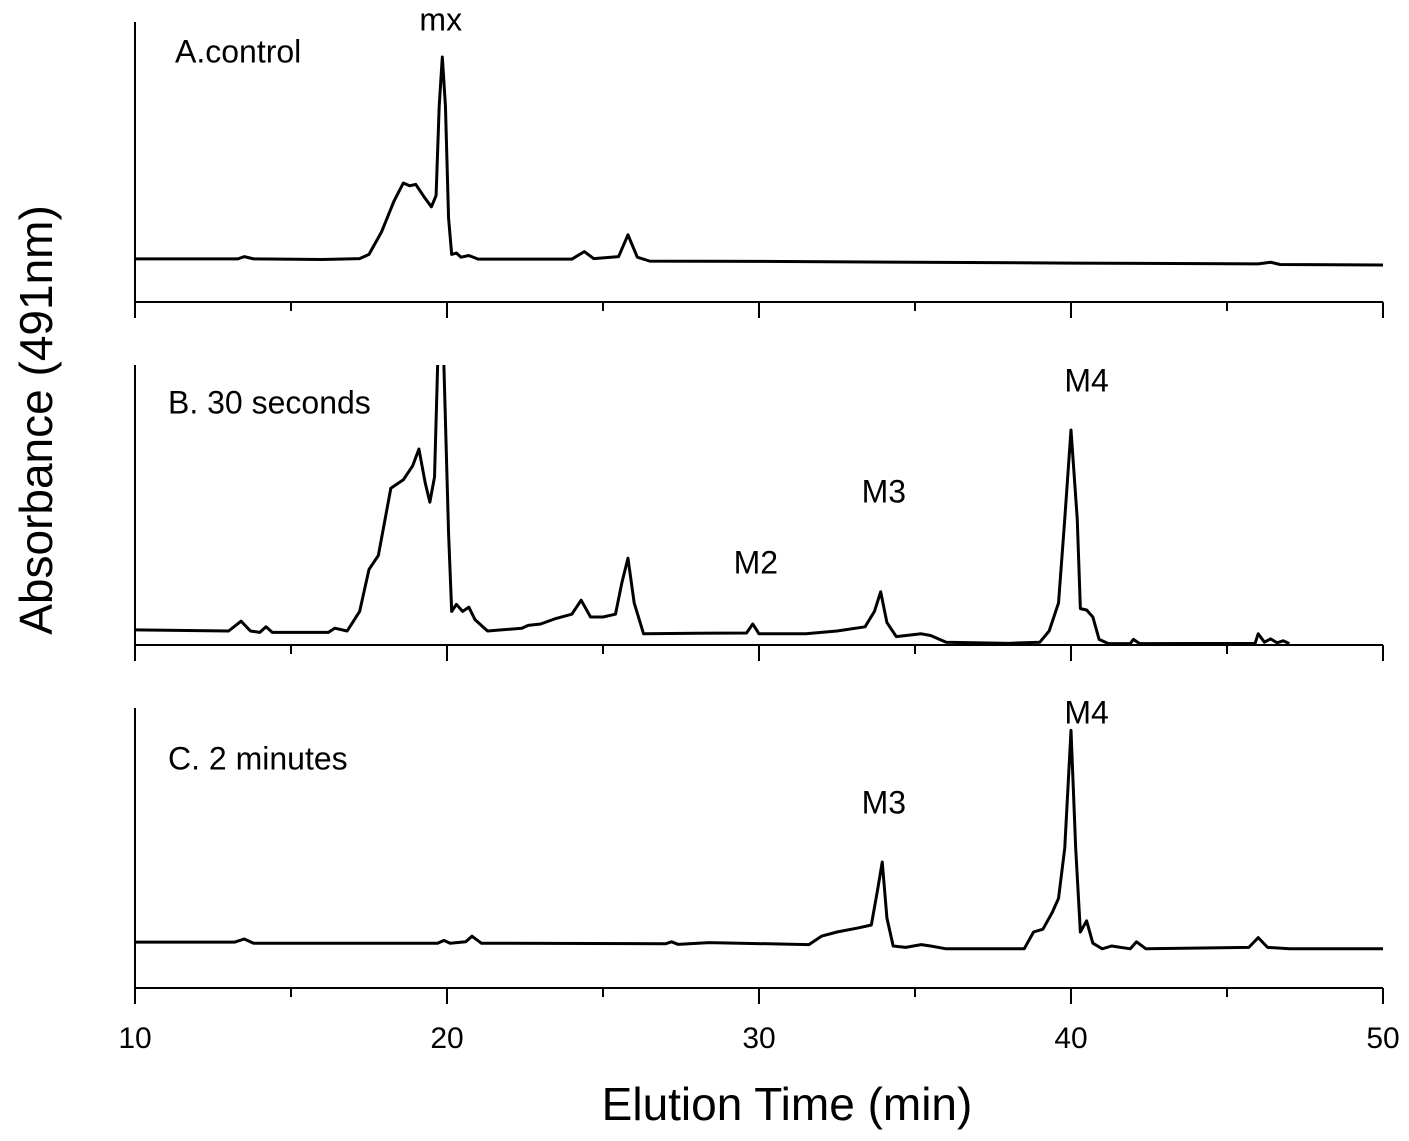 The width and height of the screenshot is (1409, 1141). What do you see at coordinates (1070, 1038) in the screenshot?
I see `x-tick-label: 40` at bounding box center [1070, 1038].